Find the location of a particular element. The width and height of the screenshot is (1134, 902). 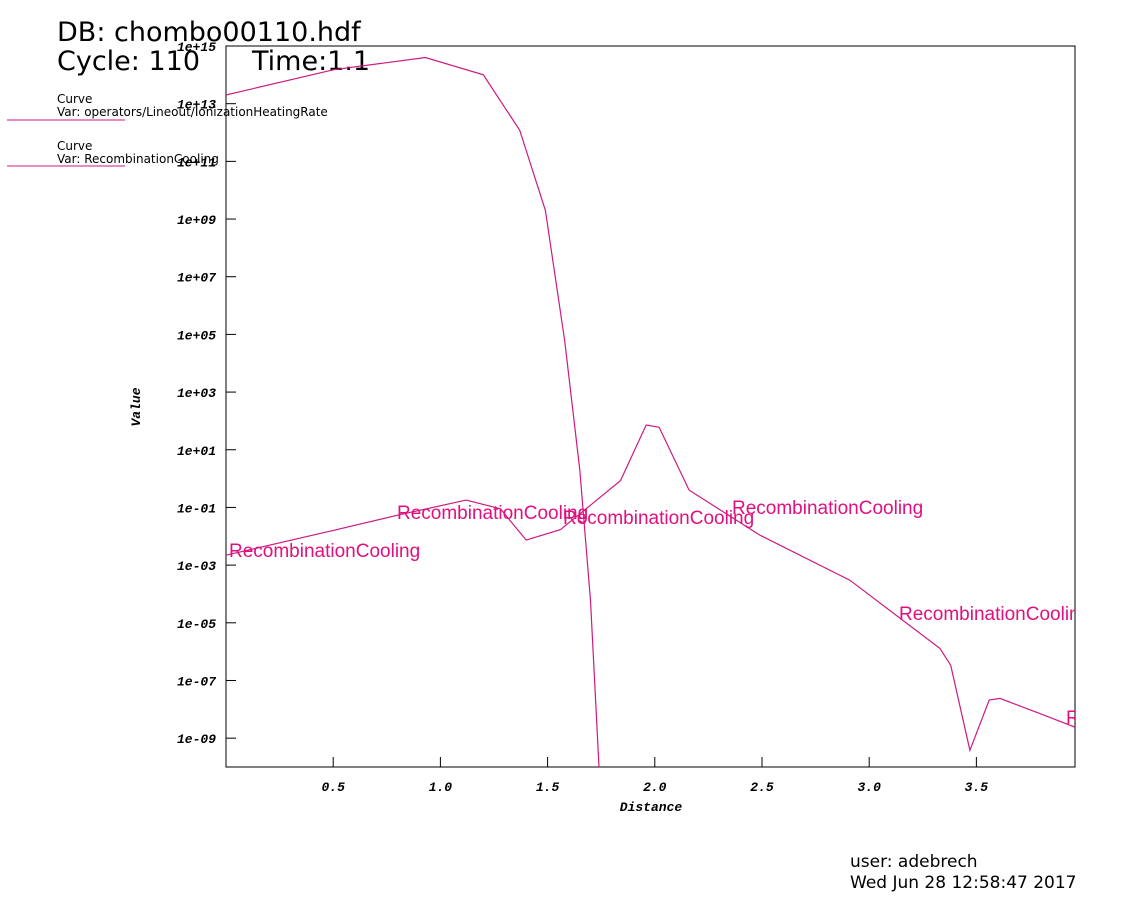

x-tick-label: 0.5 is located at coordinates (333, 787).